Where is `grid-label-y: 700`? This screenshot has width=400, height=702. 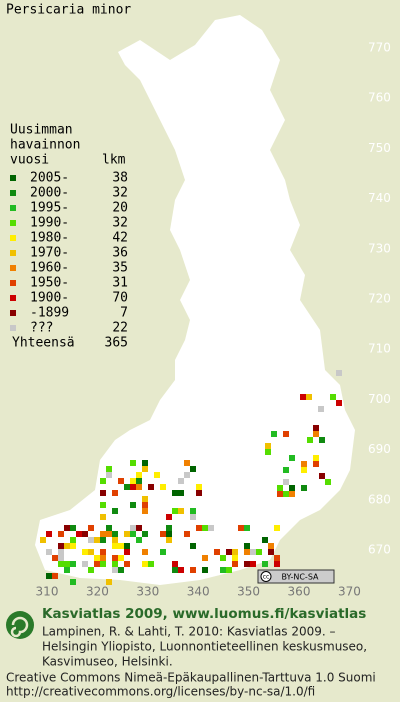 grid-label-y: 700 is located at coordinates (379, 399).